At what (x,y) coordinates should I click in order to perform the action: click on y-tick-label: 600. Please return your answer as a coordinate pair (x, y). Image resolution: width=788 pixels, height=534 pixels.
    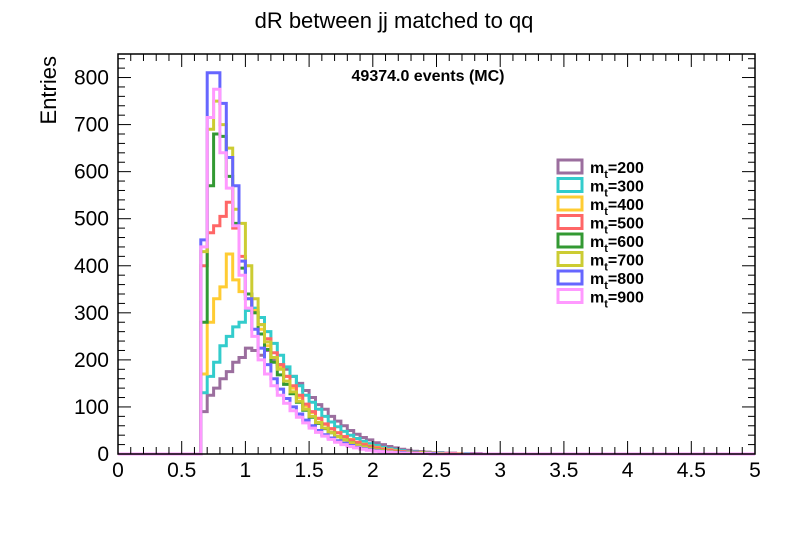
    Looking at the image, I should click on (91, 172).